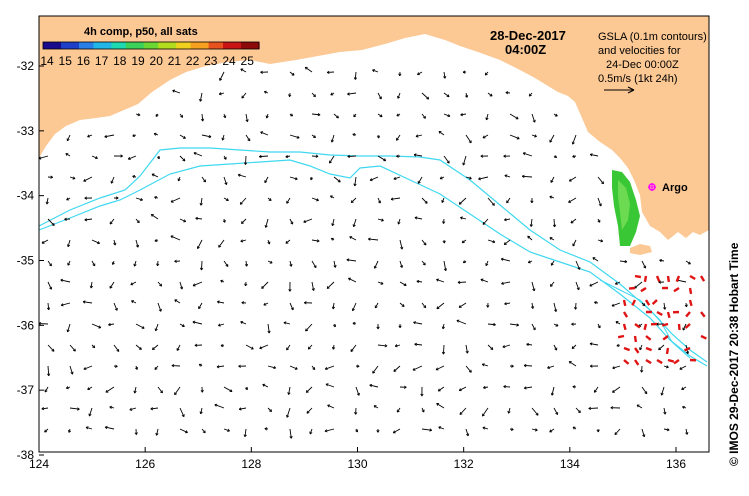 This screenshot has width=749, height=496. What do you see at coordinates (145, 464) in the screenshot?
I see `x-tick-label: 126` at bounding box center [145, 464].